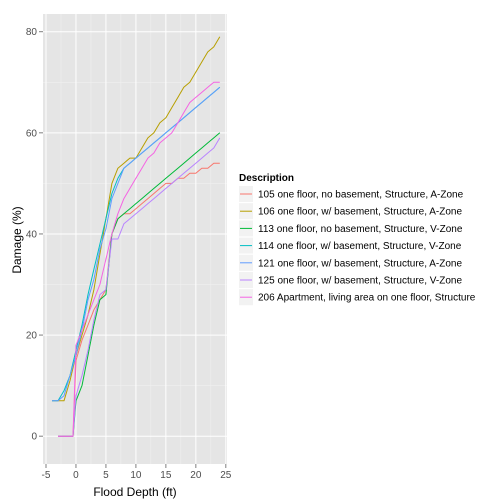  I want to click on x-tick-label: 5, so click(106, 475).